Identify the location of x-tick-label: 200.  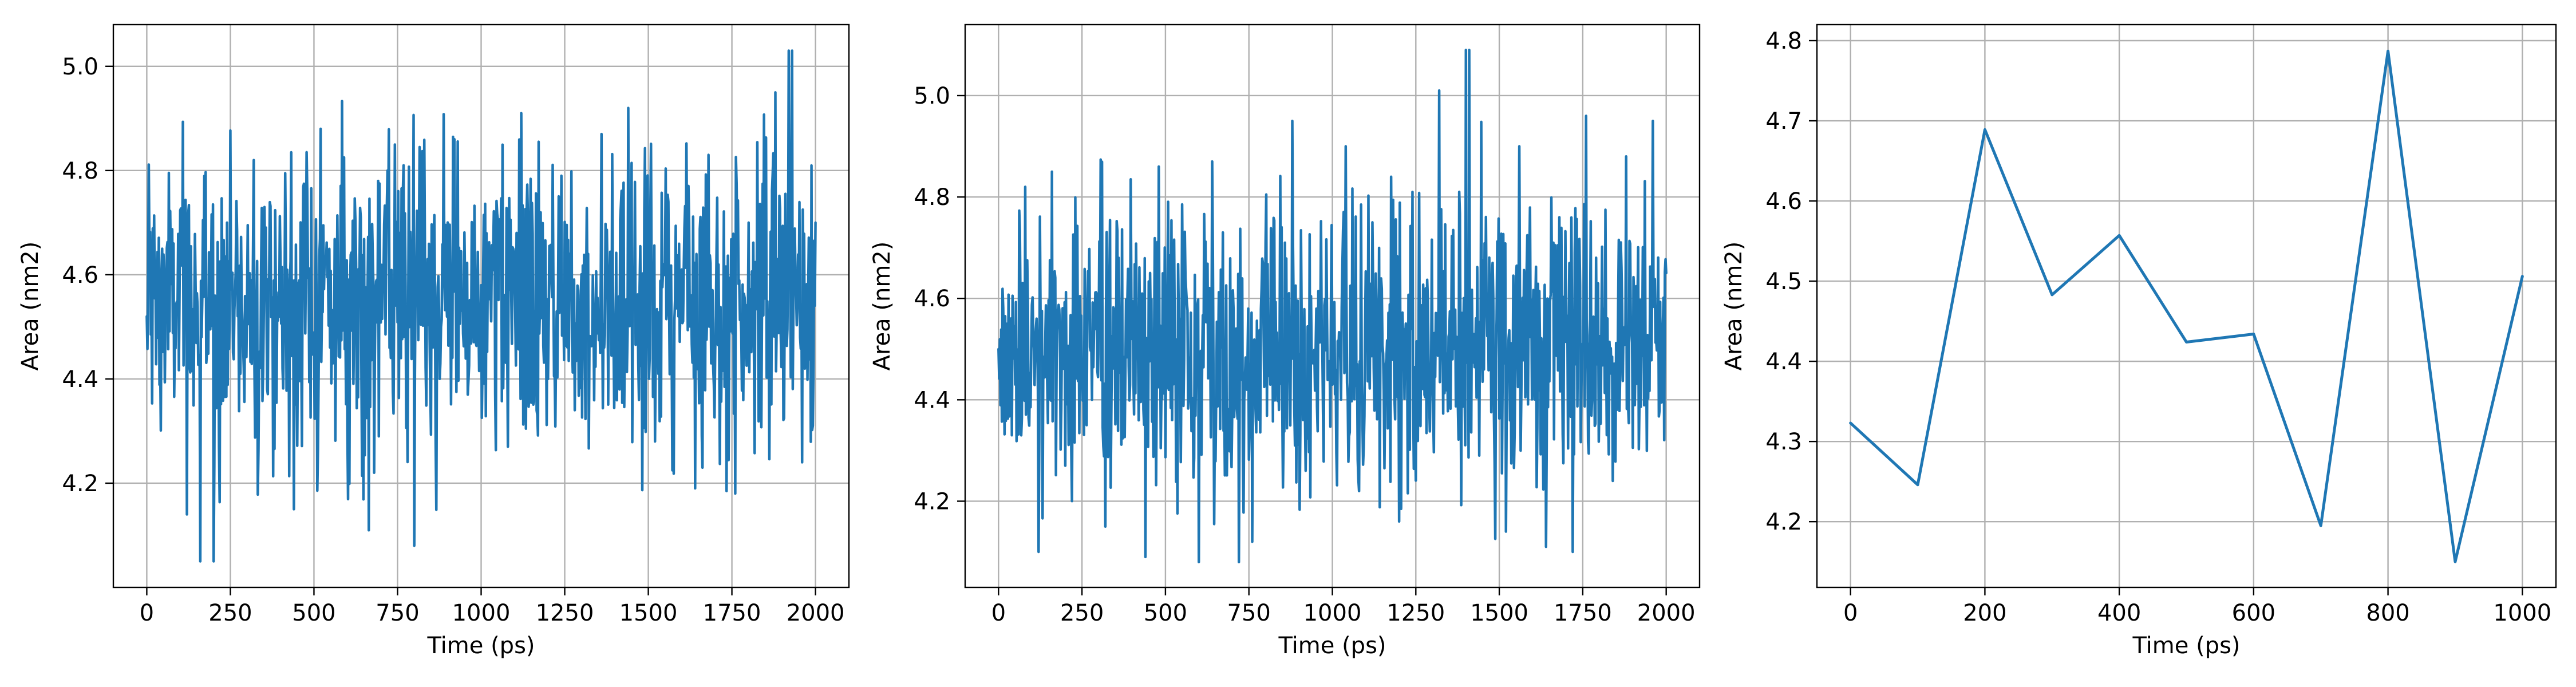
(1984, 613).